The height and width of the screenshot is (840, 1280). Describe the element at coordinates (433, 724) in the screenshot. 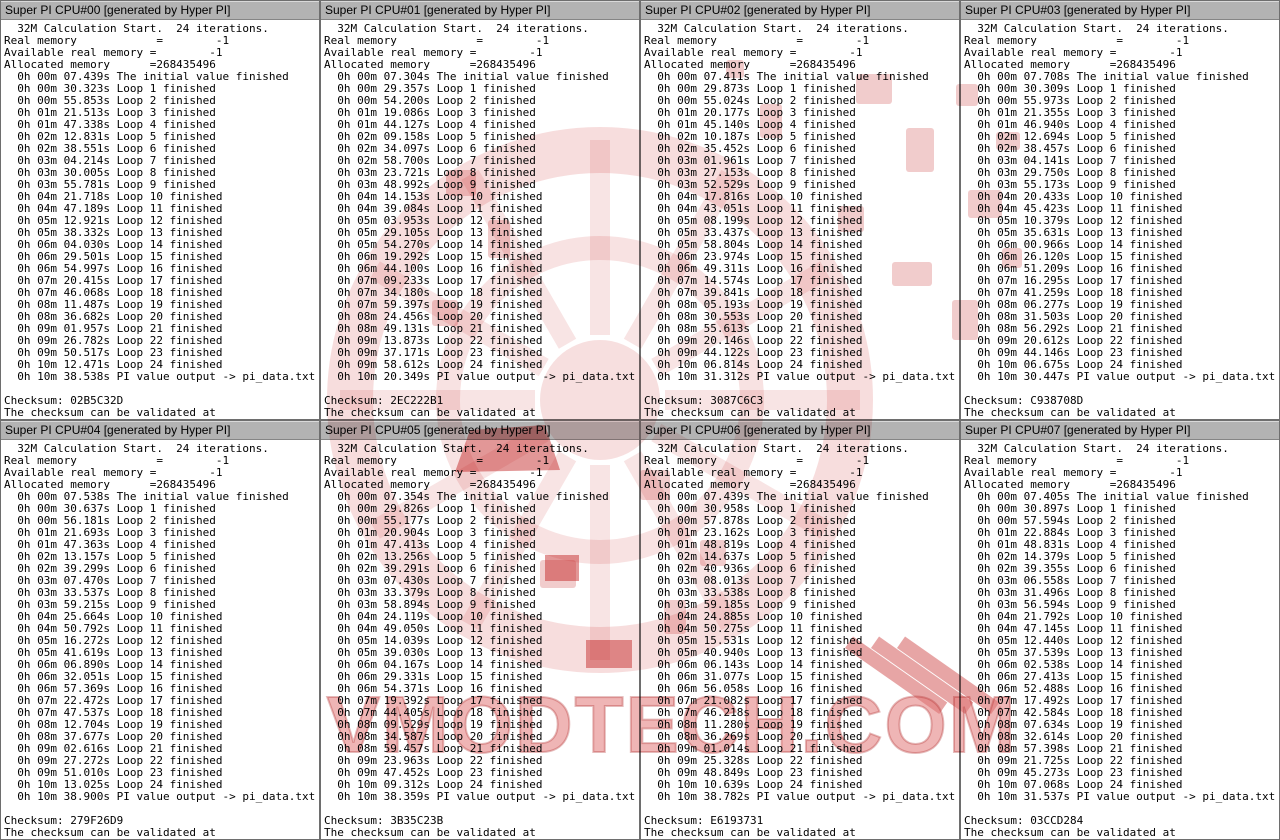

I see `console-line: 0h 08m 09.529s Loop 19 finished` at that location.